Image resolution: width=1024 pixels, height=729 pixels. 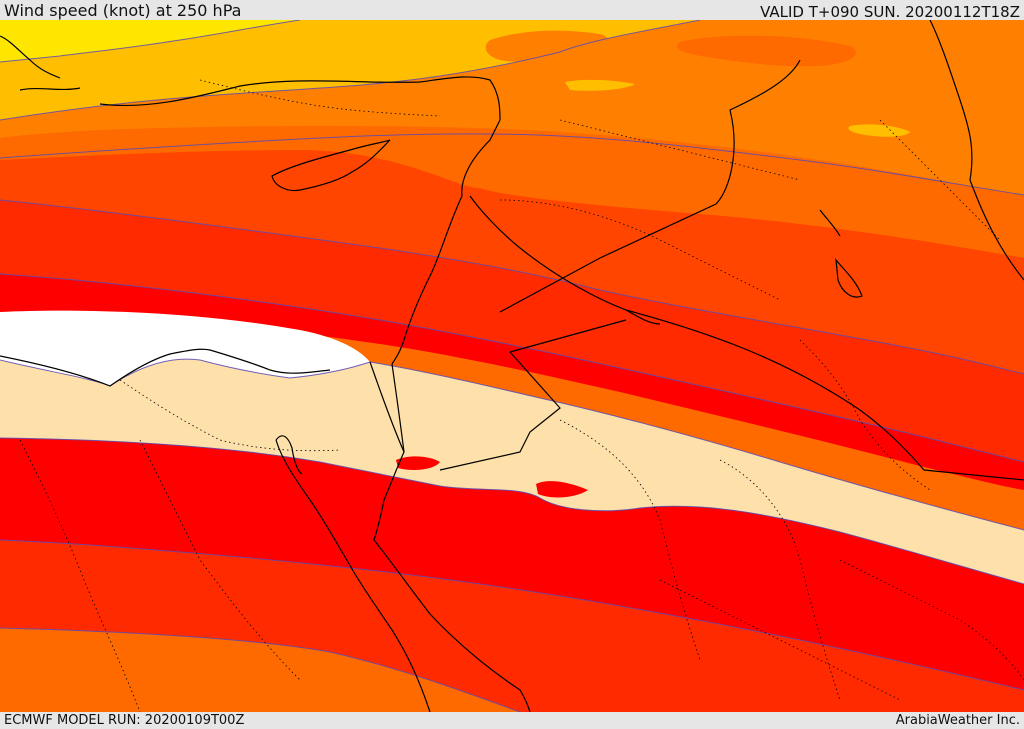 I want to click on patch-light-orange-ne, so click(x=879, y=130).